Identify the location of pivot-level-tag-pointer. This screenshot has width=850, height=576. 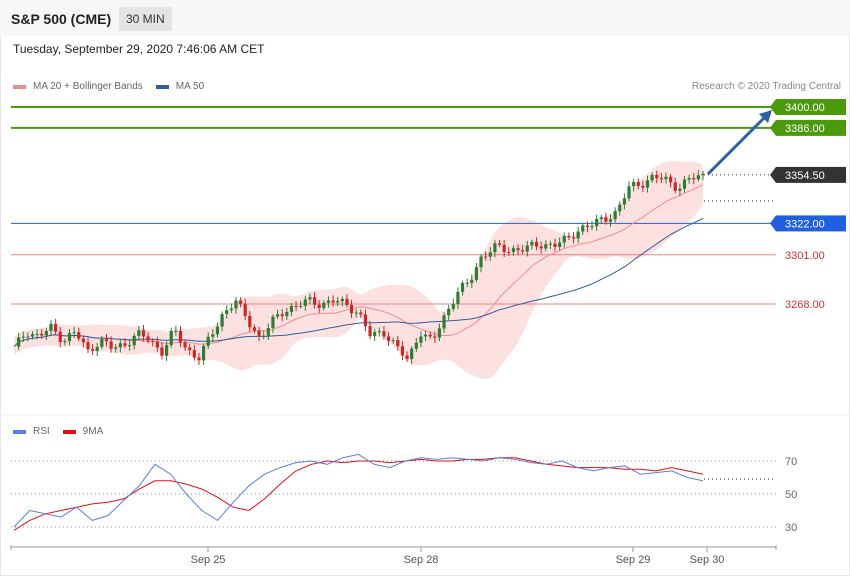
(773, 223).